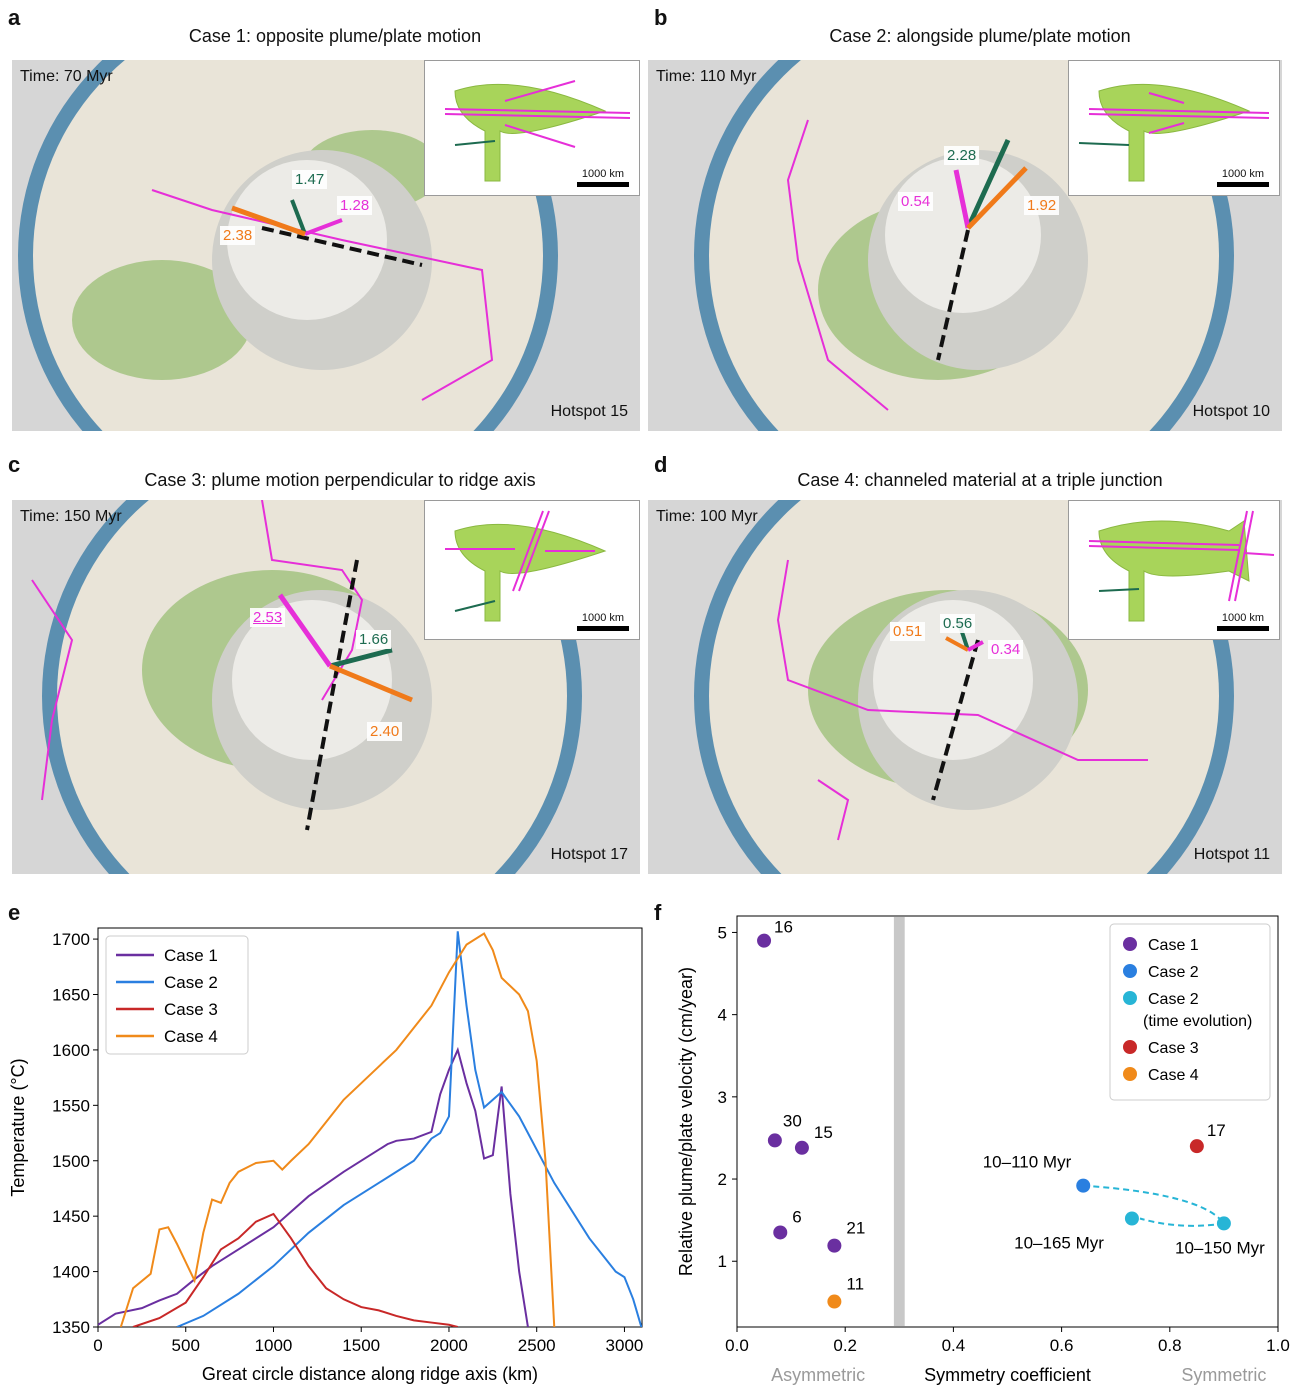  I want to click on x-tick-label: 0.8, so click(1170, 1345).